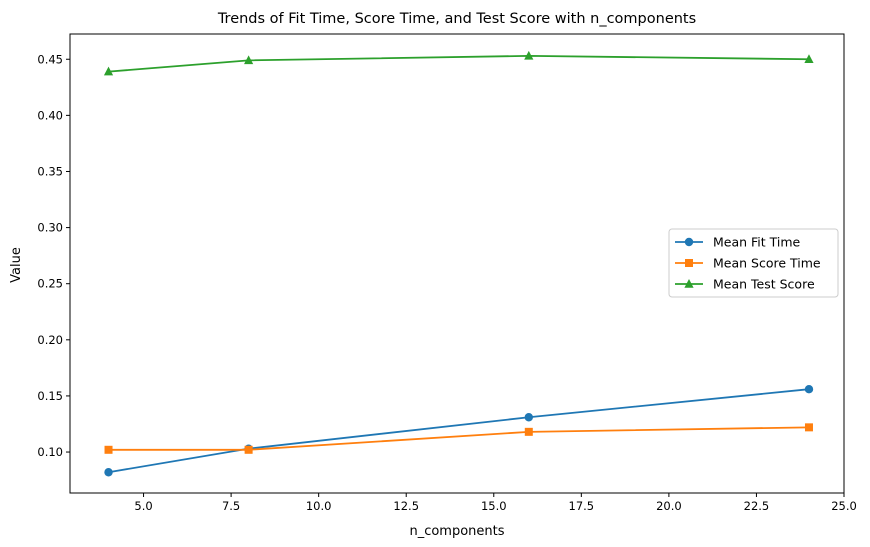 The image size is (870, 547). I want to click on series-mean-fit-time, so click(459, 430).